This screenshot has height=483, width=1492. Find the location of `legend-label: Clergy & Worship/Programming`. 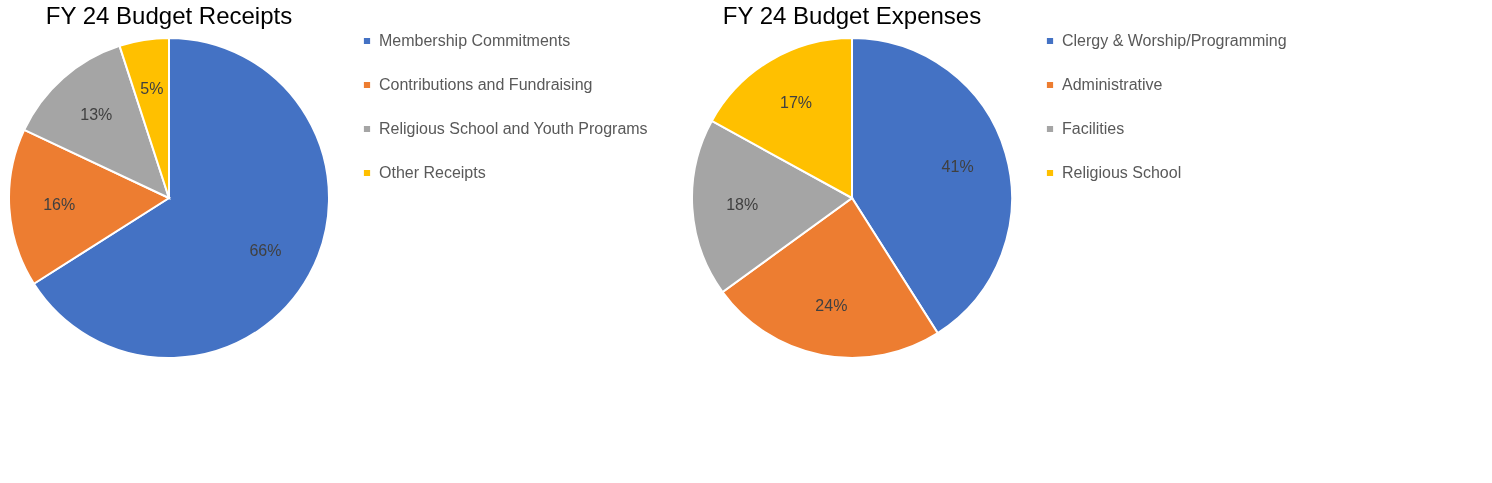

legend-label: Clergy & Worship/Programming is located at coordinates (1174, 40).